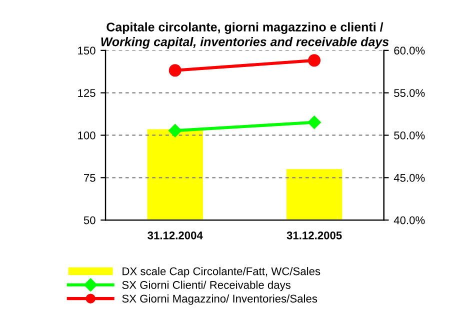 The height and width of the screenshot is (336, 449). Describe the element at coordinates (409, 136) in the screenshot. I see `y2-tick-label: 50.0%` at that location.